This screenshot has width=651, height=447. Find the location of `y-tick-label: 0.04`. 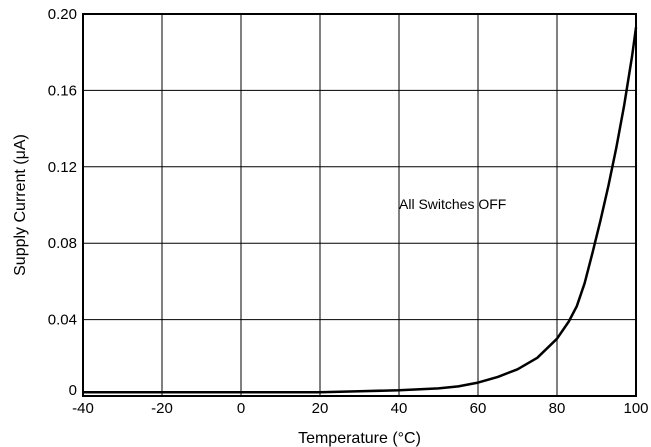

y-tick-label: 0.04 is located at coordinates (62, 320).